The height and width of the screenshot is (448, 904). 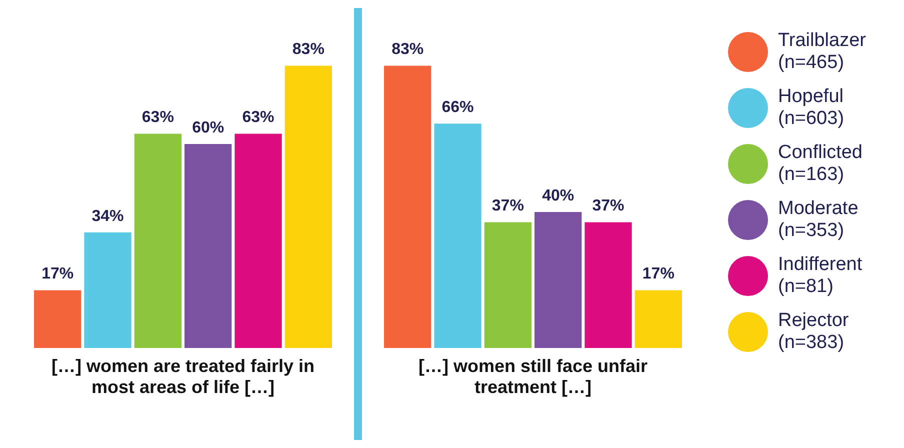 I want to click on legend-label: Trailblazer (n=465), so click(x=822, y=52).